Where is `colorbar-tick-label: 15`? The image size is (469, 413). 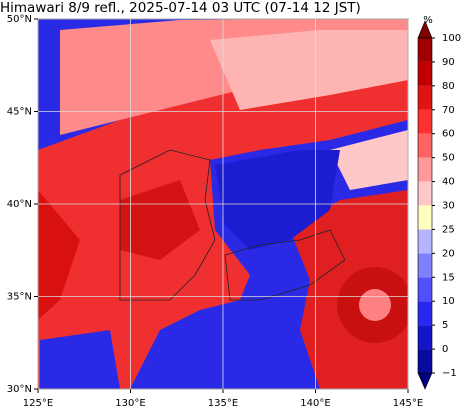
colorbar-tick-label: 15 is located at coordinates (448, 277).